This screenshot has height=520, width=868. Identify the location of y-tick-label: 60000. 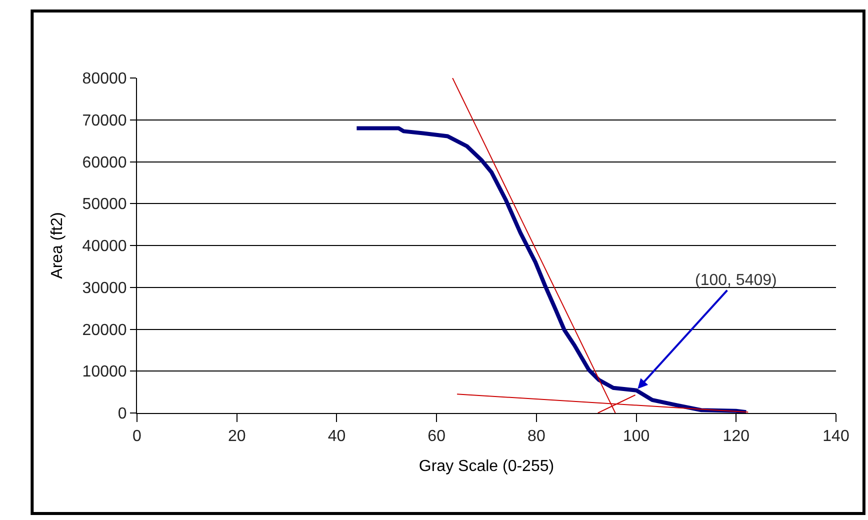
(104, 163).